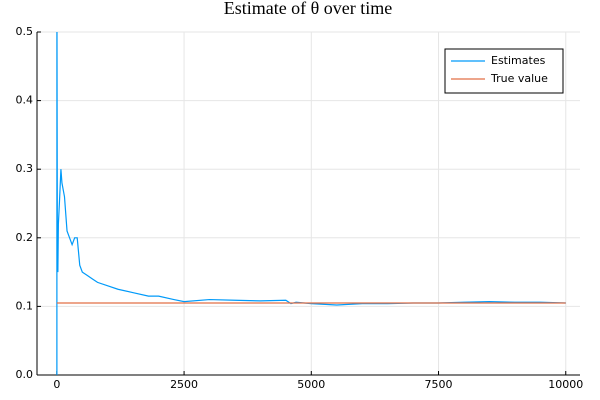  I want to click on x-tick-label: 0, so click(56, 384).